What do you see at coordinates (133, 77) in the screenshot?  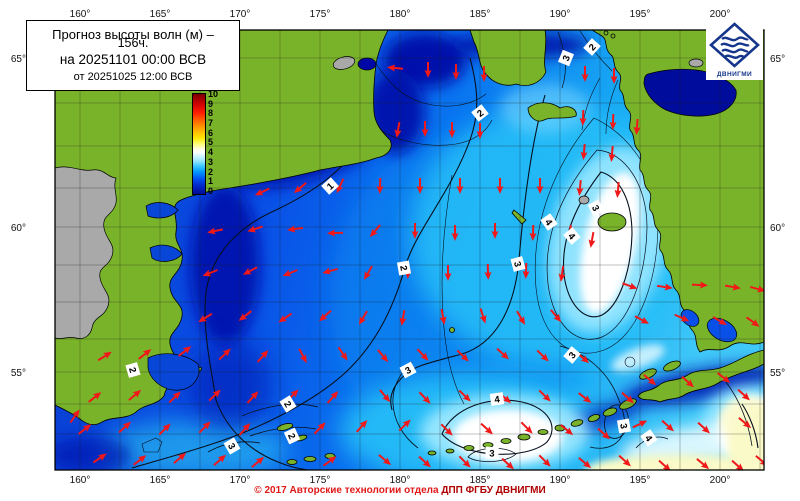 I see `forecast-issue-time: от 20251025 12:00 ВСВ` at bounding box center [133, 77].